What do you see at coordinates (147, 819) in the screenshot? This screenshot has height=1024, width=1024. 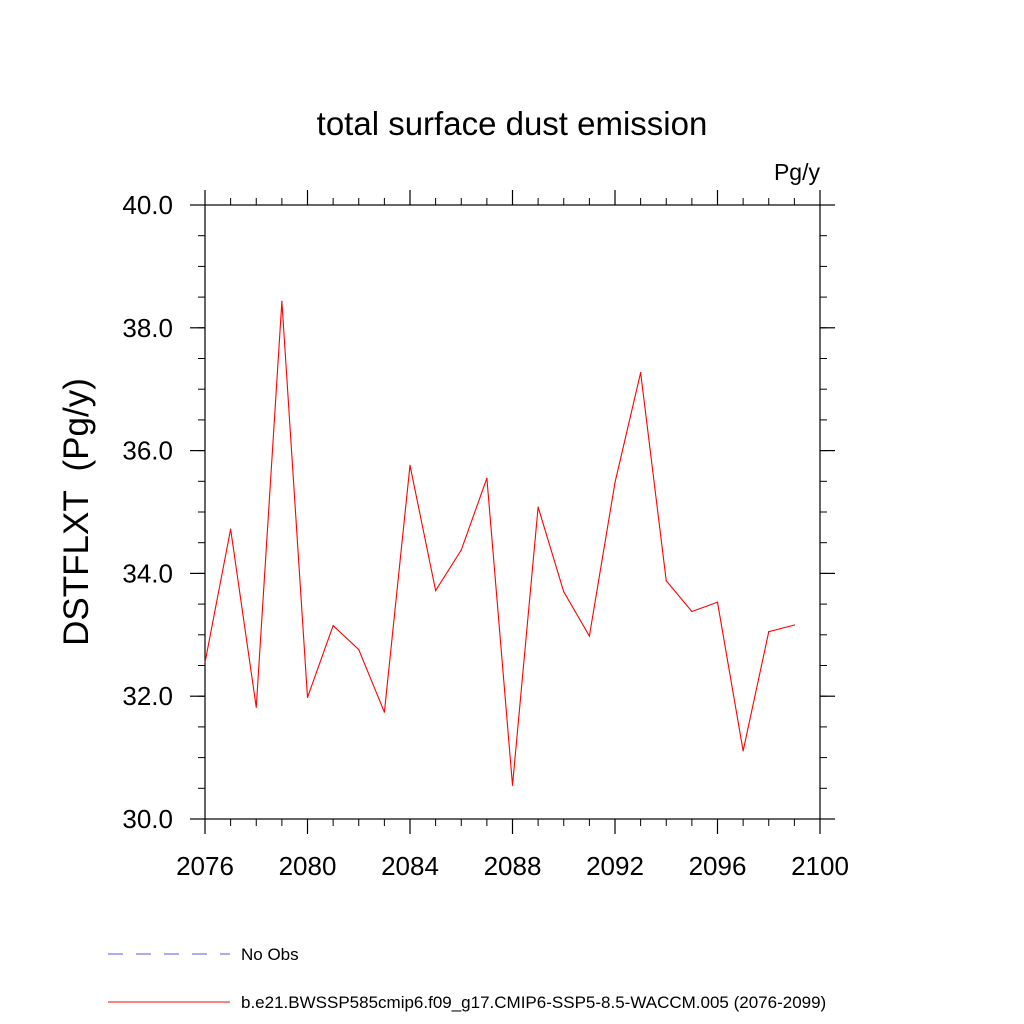 I see `y-tick-label: 30.0` at bounding box center [147, 819].